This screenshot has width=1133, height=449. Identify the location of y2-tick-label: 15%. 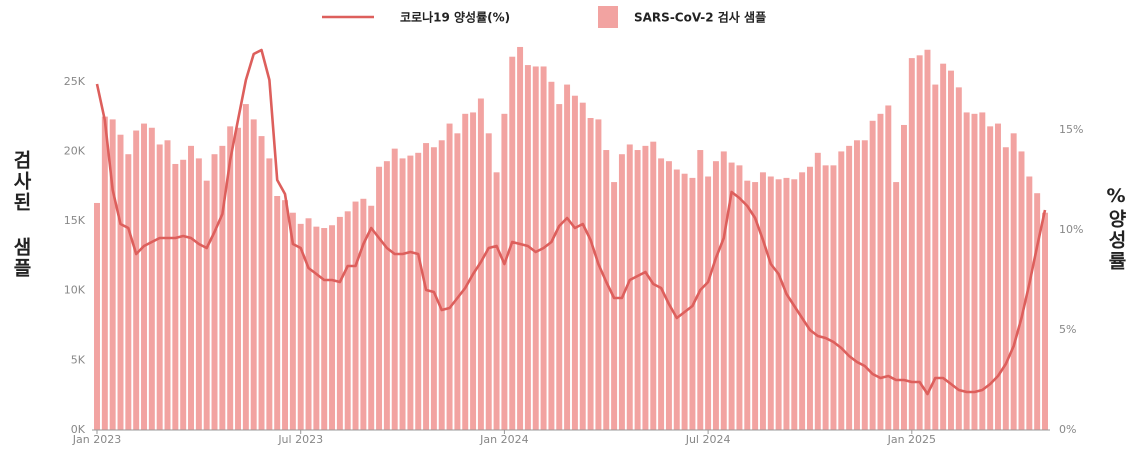
(1071, 129).